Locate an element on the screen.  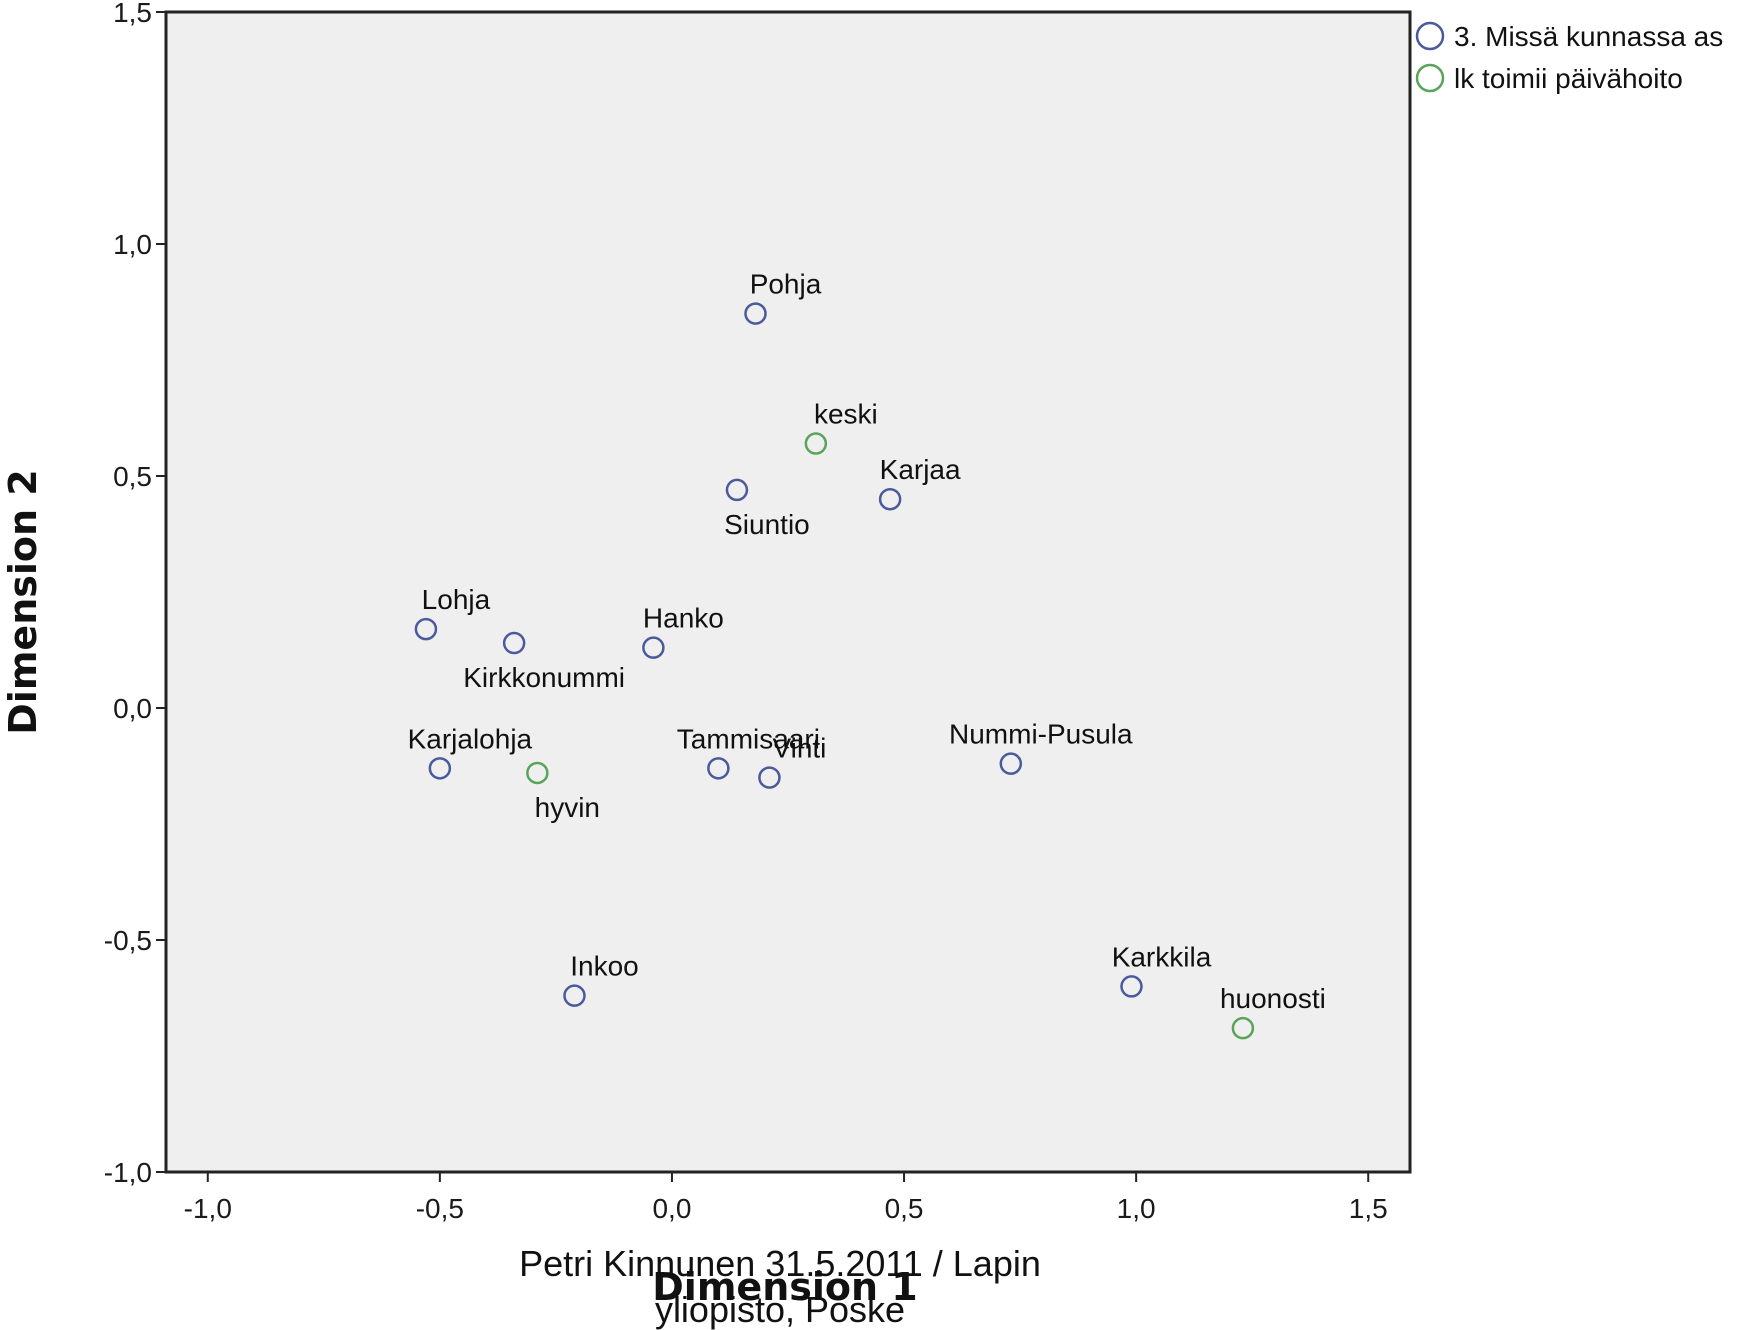
x-tick-label: 0,0 is located at coordinates (671, 1208).